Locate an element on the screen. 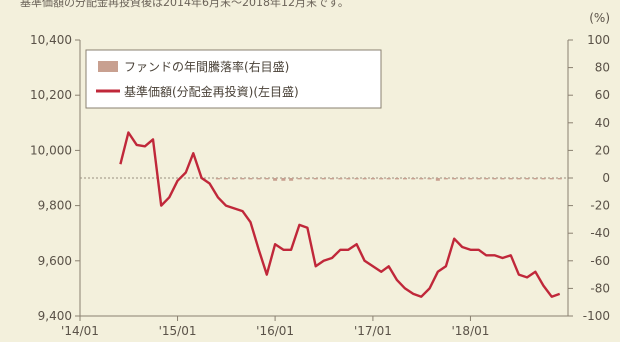 This screenshot has width=620, height=342. right-tick-label: 80 is located at coordinates (602, 68).